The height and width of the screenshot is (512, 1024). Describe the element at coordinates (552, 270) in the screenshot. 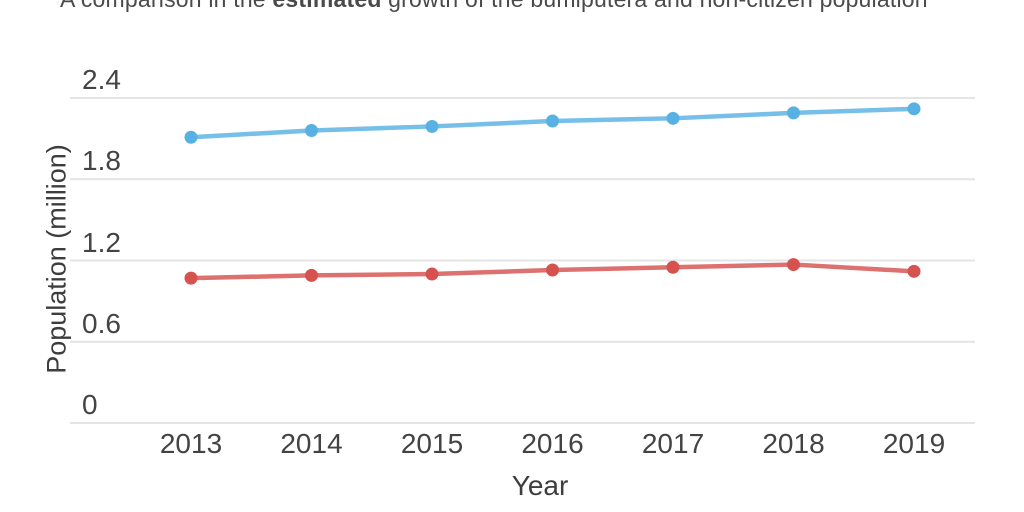

I see `data-point-non-citizen-2016` at that location.